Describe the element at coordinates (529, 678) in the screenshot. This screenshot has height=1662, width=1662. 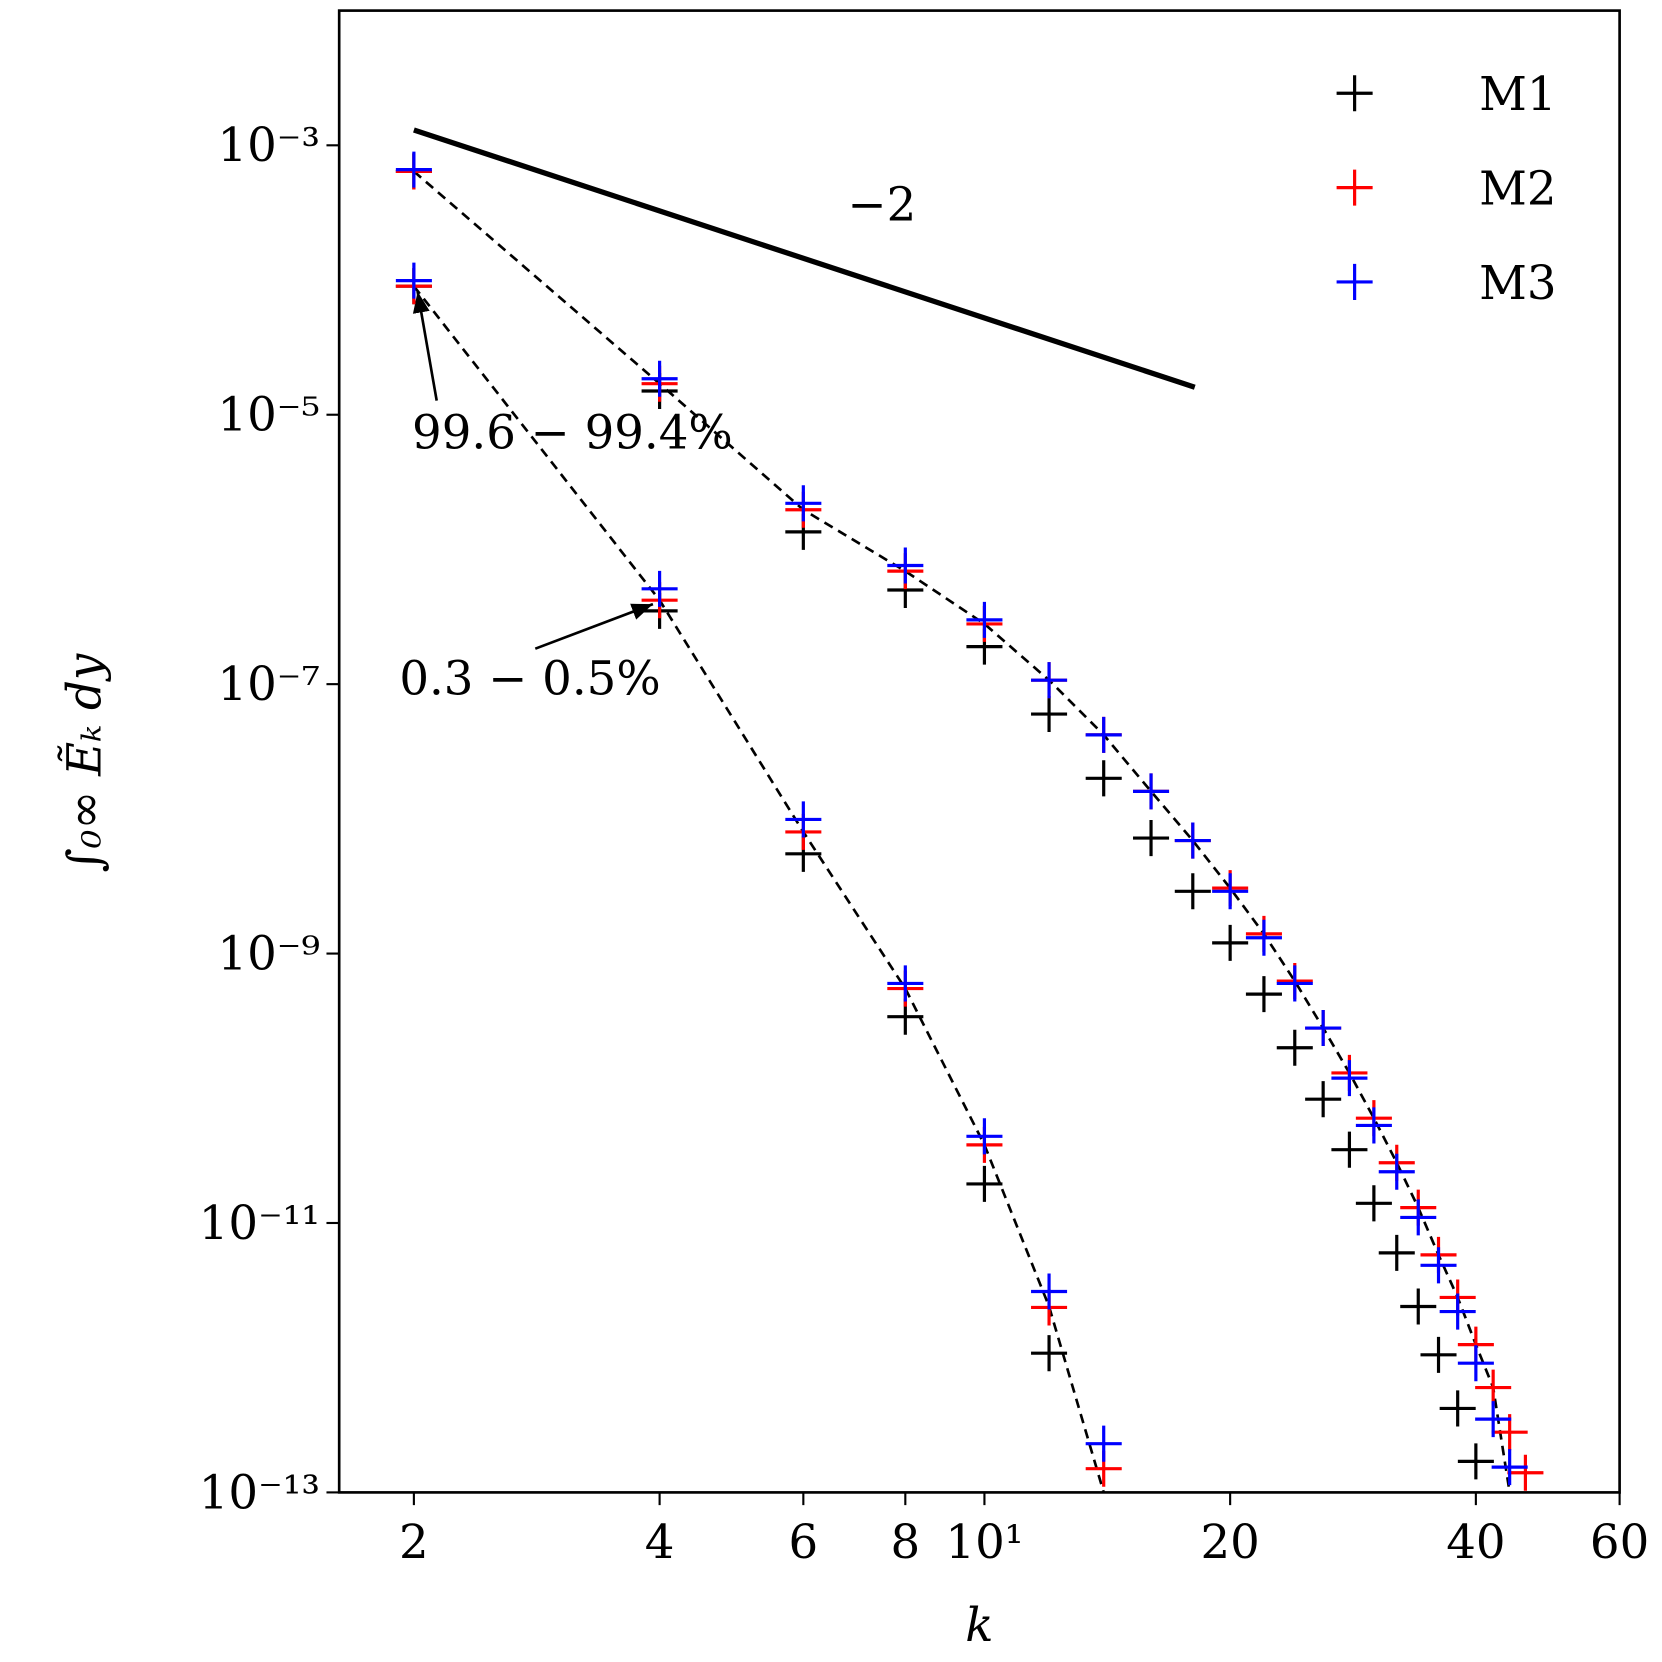
I see `annotation: 0.3 − 0.5%` at that location.